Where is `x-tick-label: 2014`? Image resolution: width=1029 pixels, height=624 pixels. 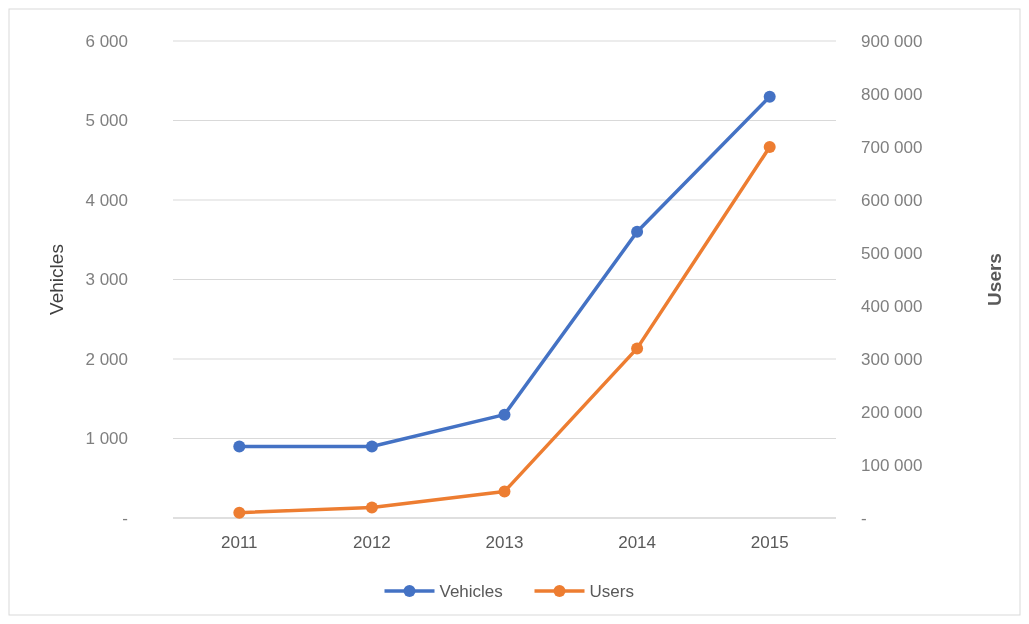
x-tick-label: 2014 is located at coordinates (637, 542).